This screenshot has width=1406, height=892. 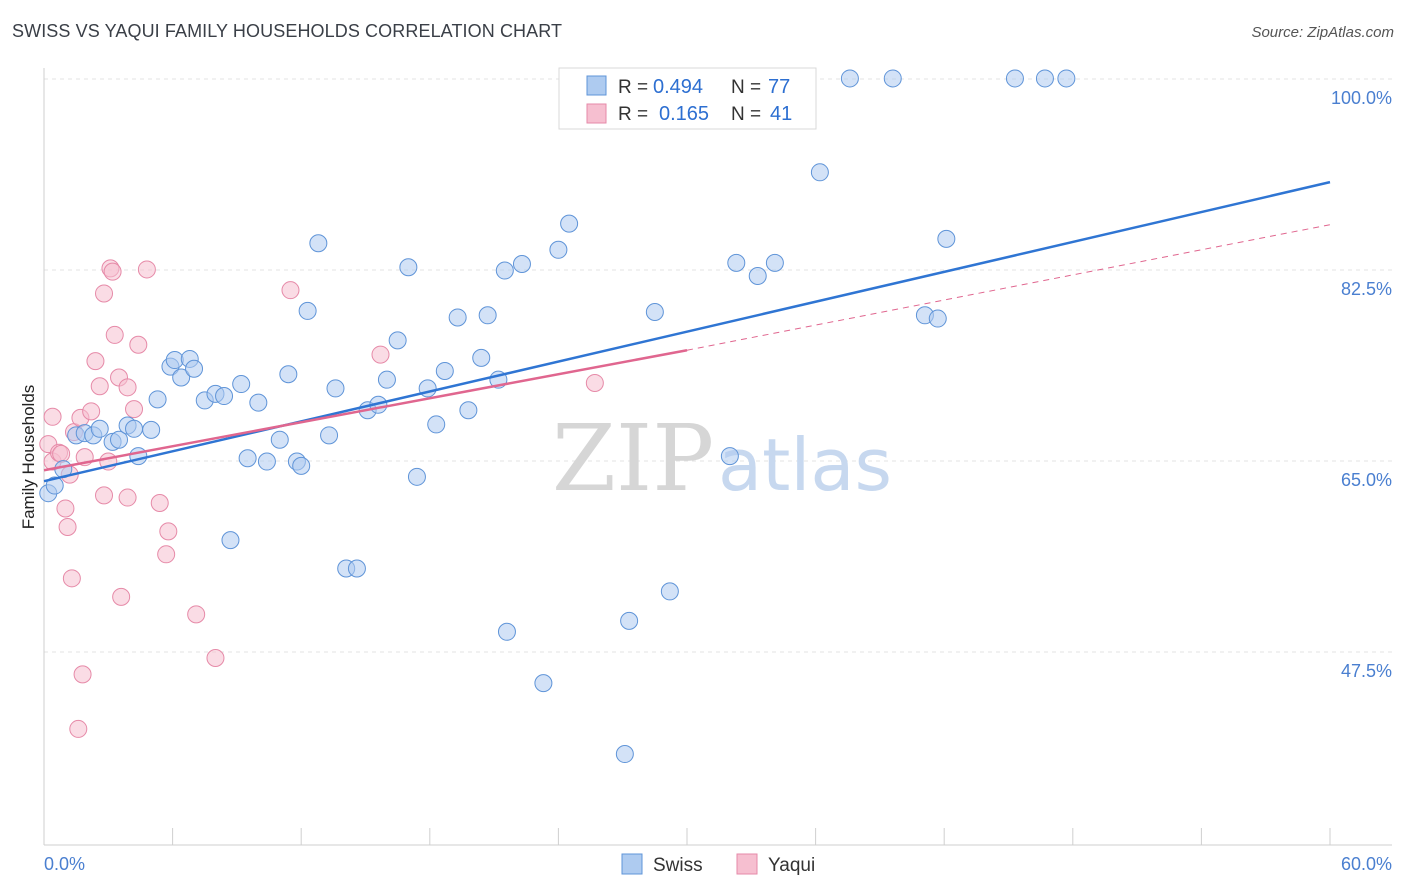 I want to click on bottom-legend-label-swiss: Swiss, so click(x=678, y=865).